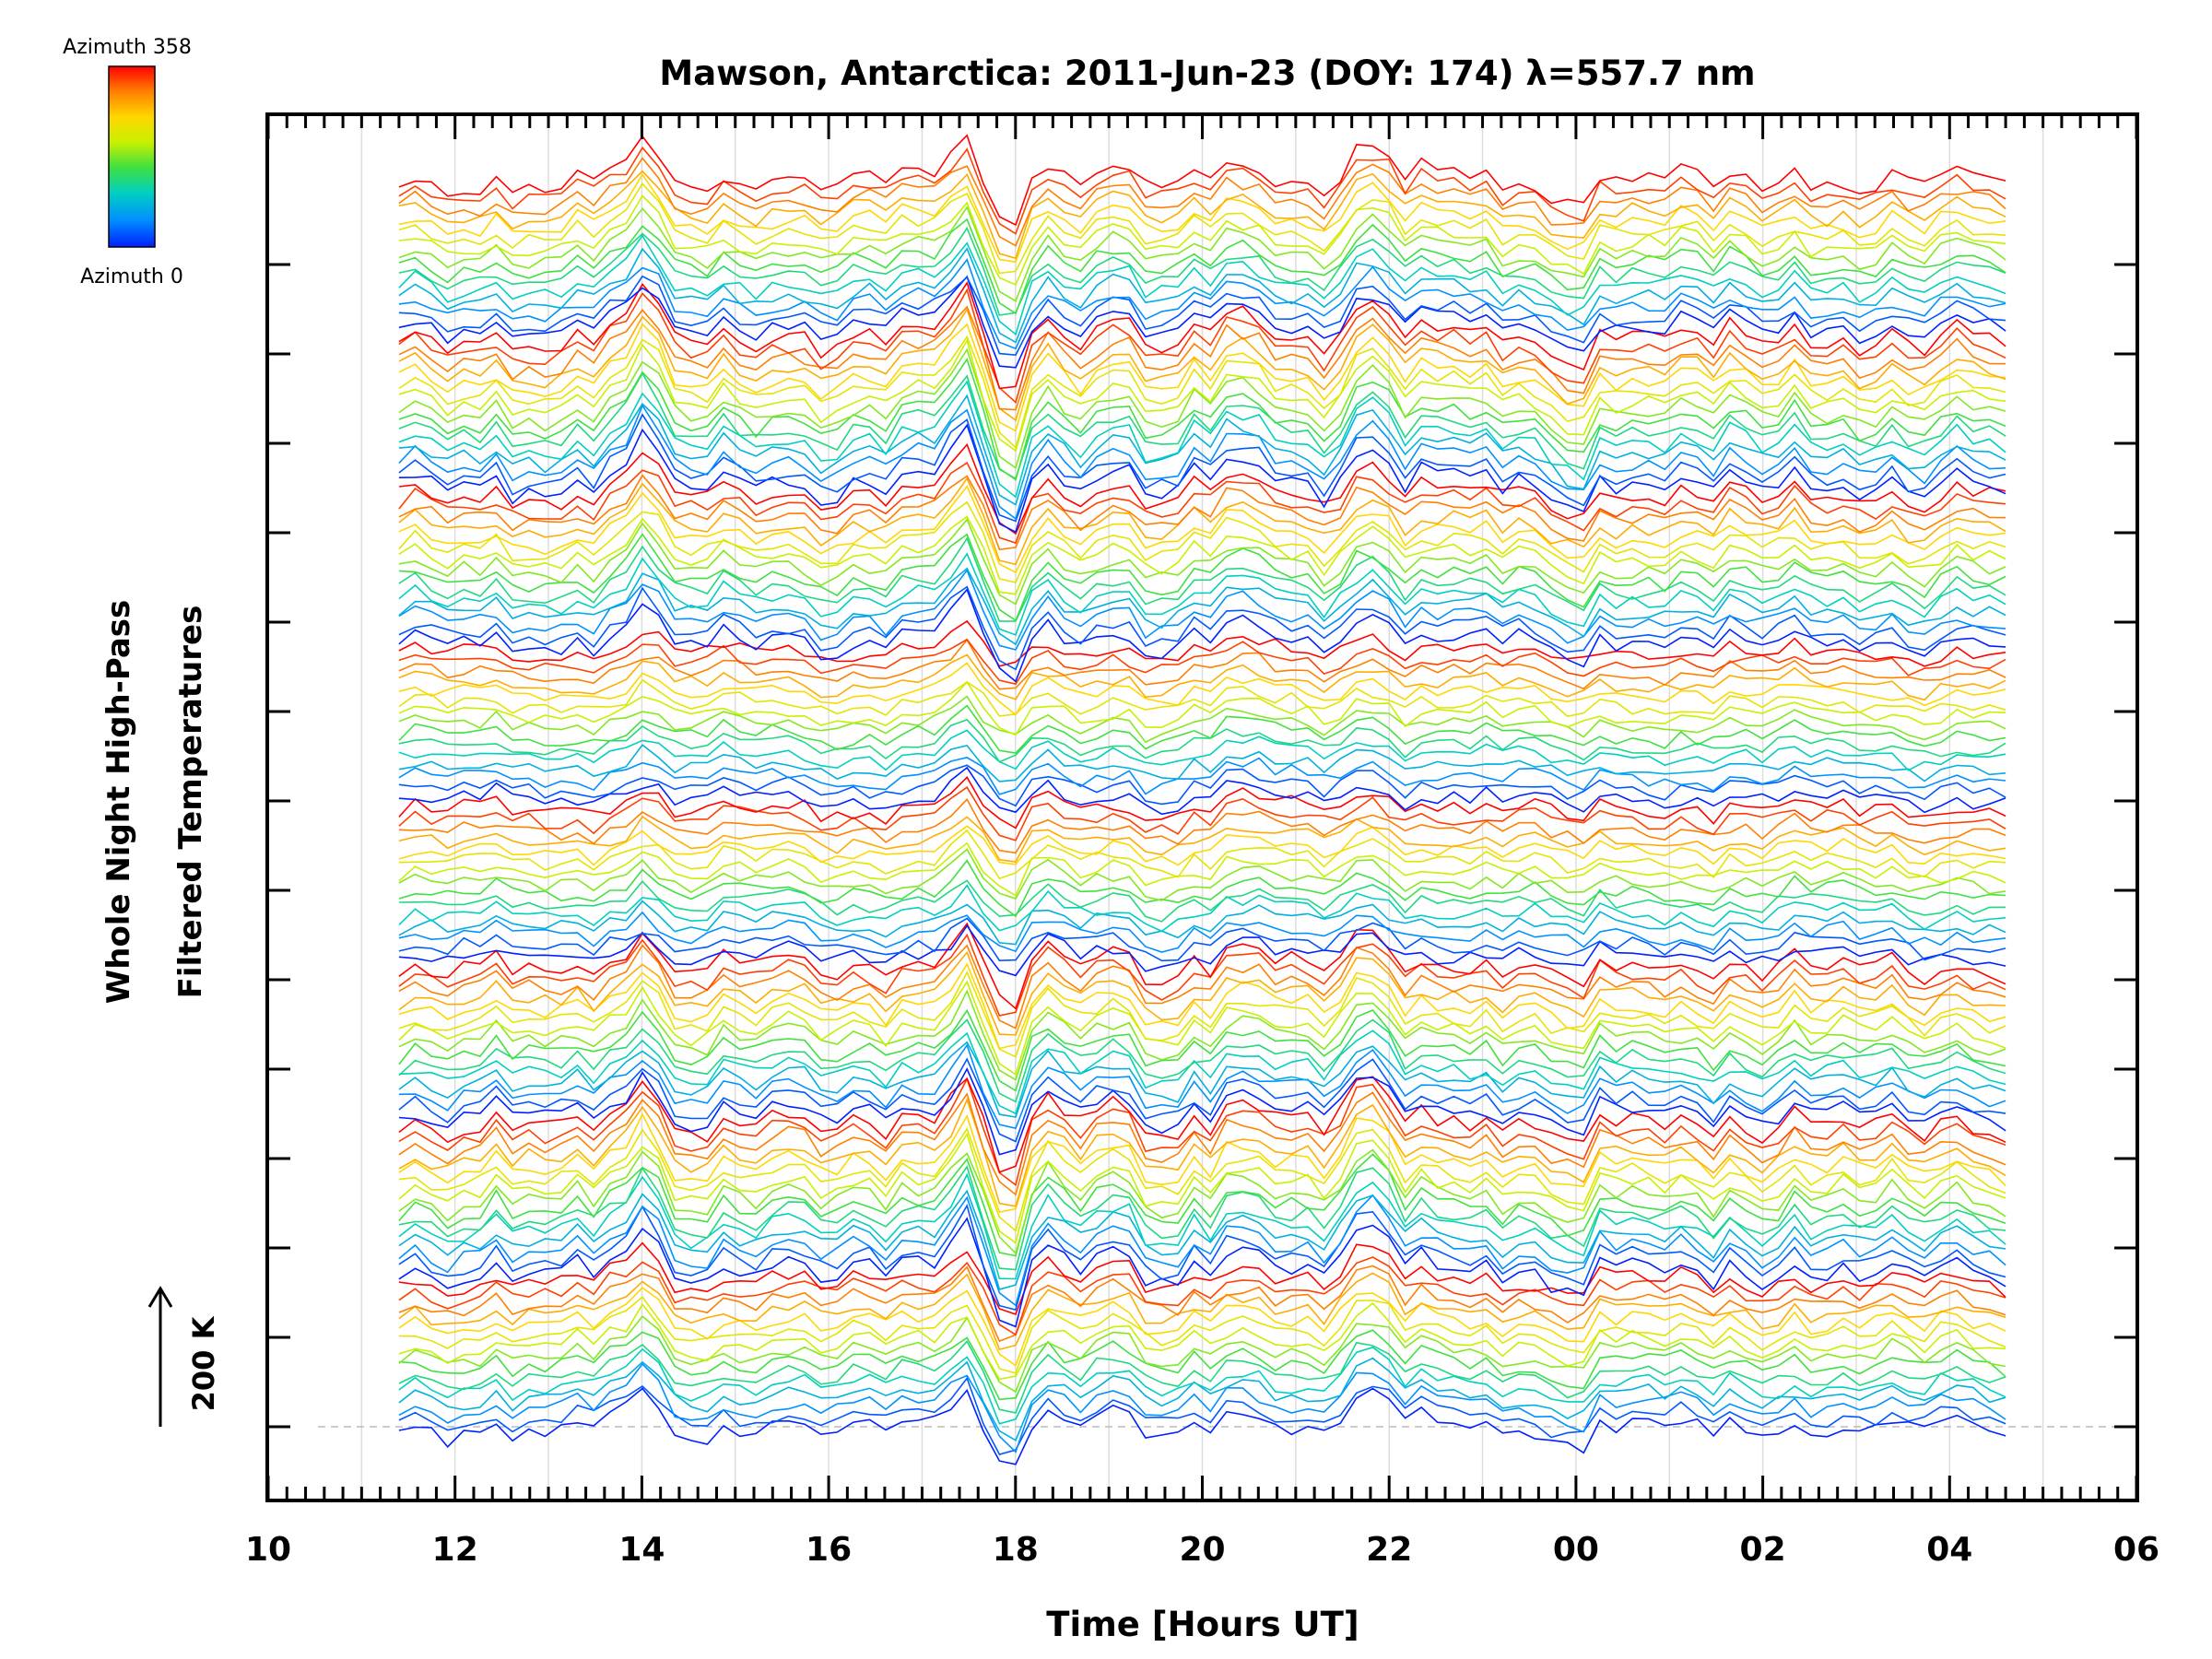 The image size is (2212, 1659). Describe the element at coordinates (1949, 1550) in the screenshot. I see `x-tick-label: 04` at that location.